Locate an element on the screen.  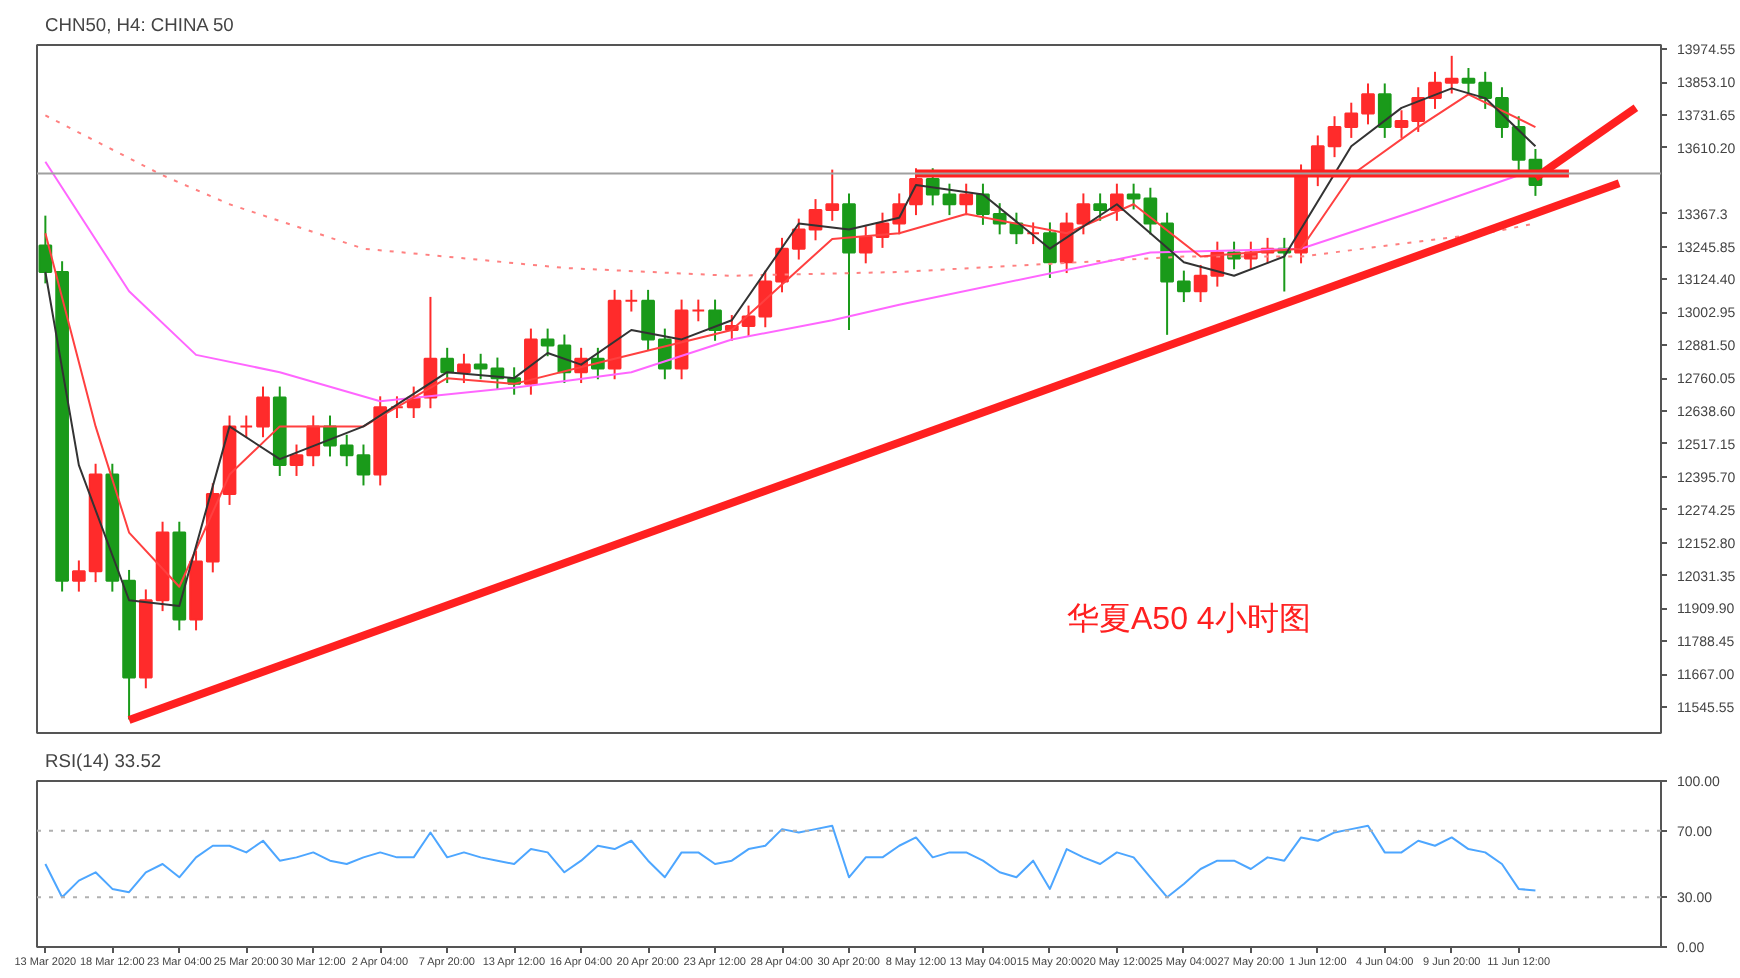
annotation: 华夏A50 4小时图 is located at coordinates (1189, 619).